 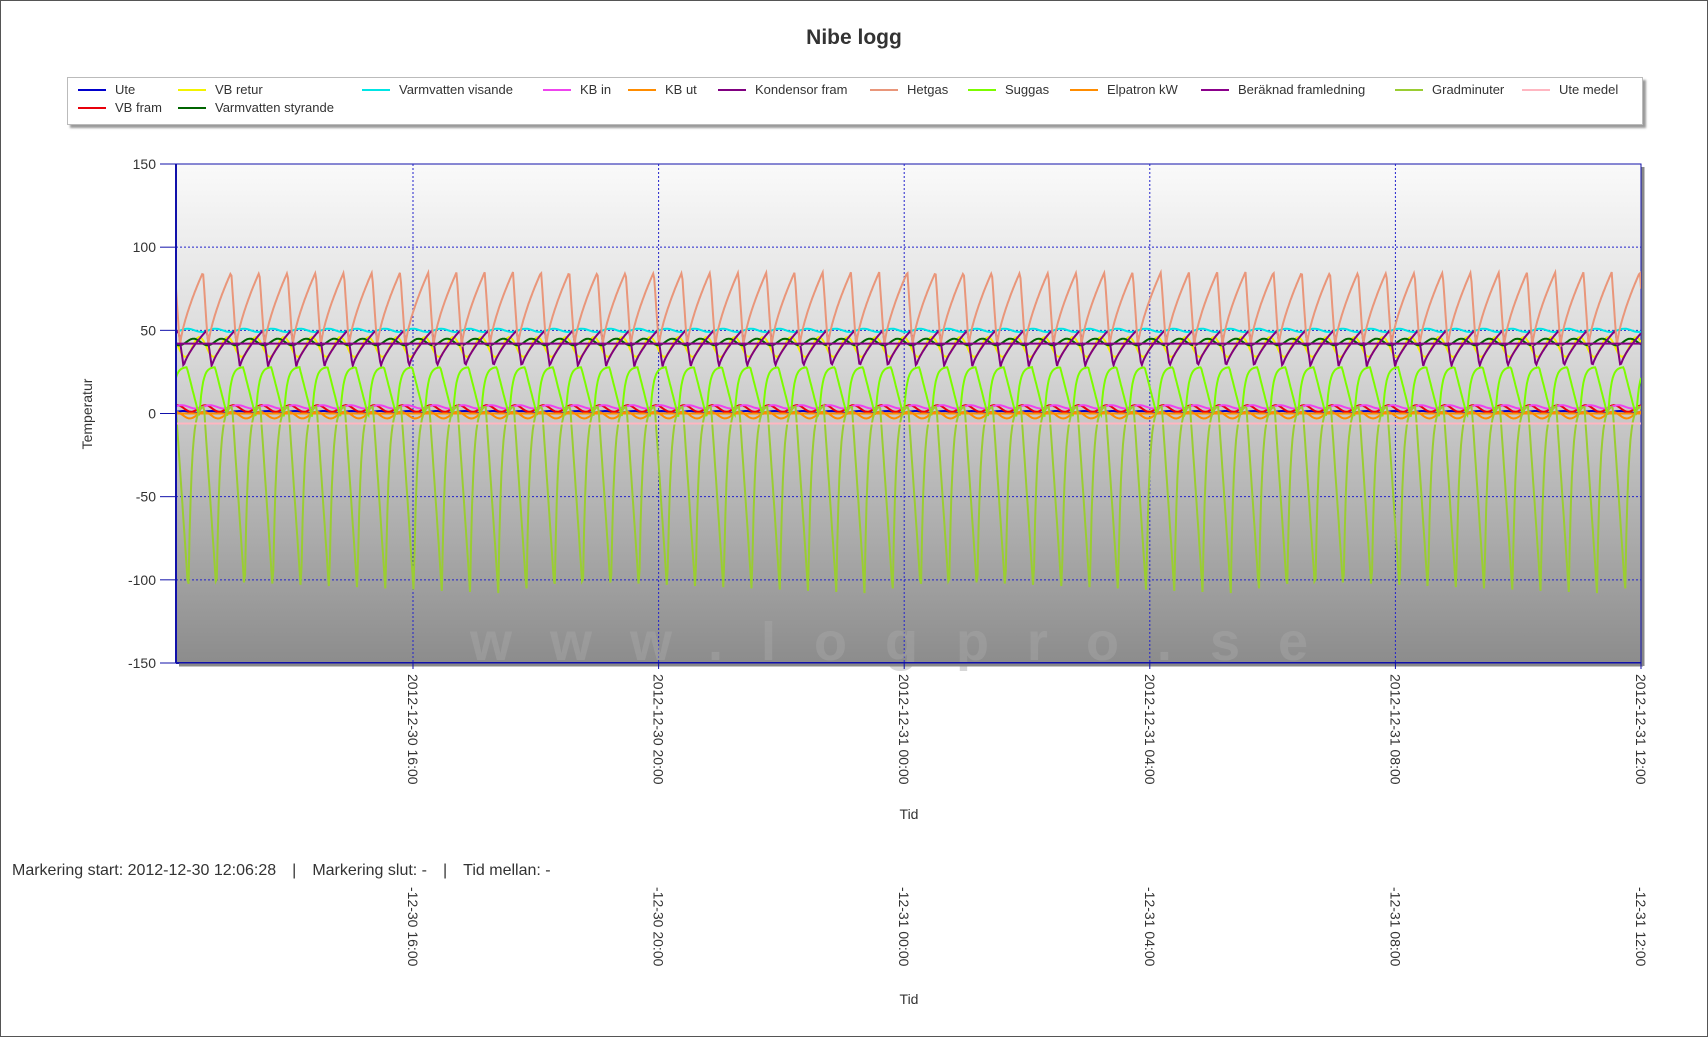 What do you see at coordinates (662, 89) in the screenshot?
I see `legend-item: KB ut` at bounding box center [662, 89].